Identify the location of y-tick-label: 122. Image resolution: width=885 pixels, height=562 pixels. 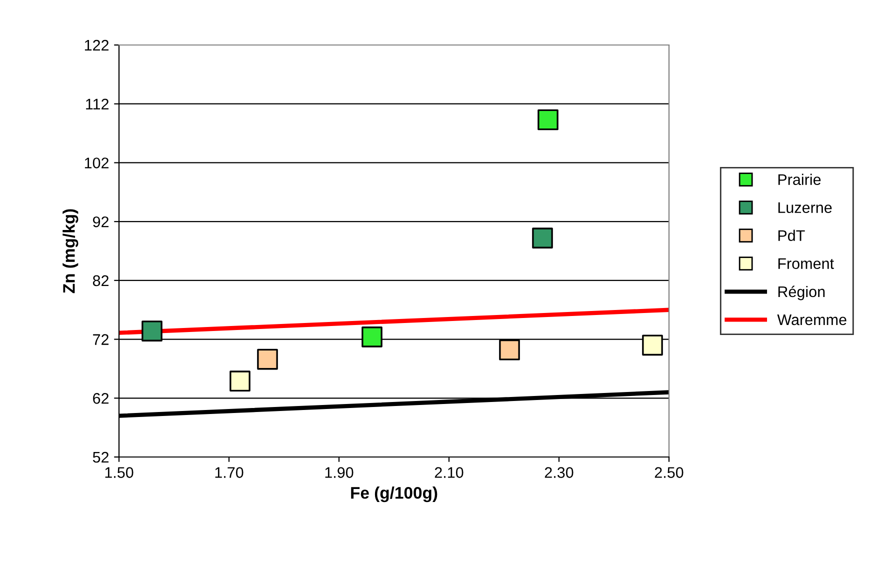
(96, 45).